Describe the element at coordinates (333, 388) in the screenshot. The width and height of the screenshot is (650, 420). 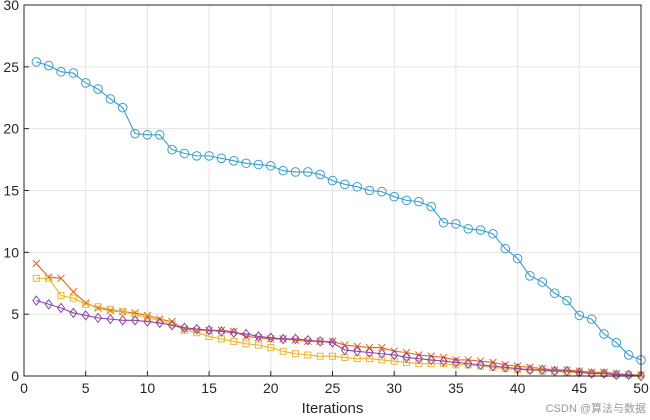
I see `x-tick-label: 25` at that location.